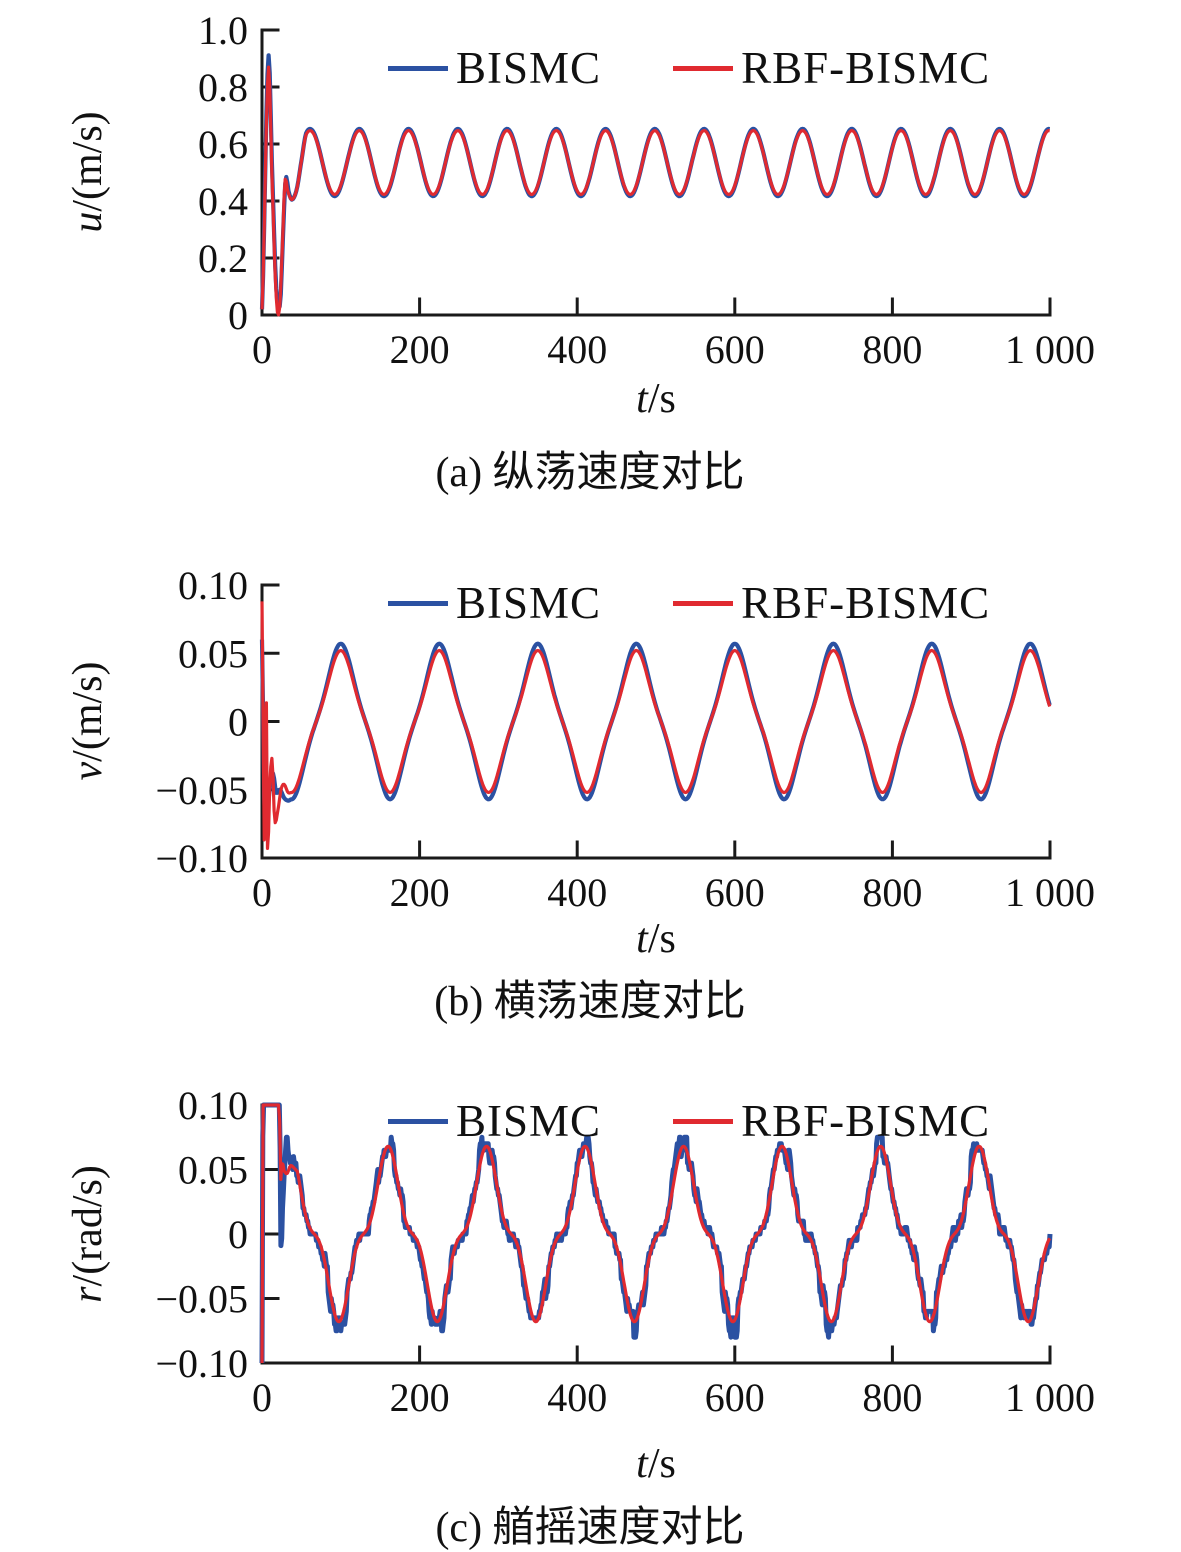 The image size is (1181, 1552). I want to click on legend-item-rbf-bismc-c: RBF-BISMC, so click(831, 1121).